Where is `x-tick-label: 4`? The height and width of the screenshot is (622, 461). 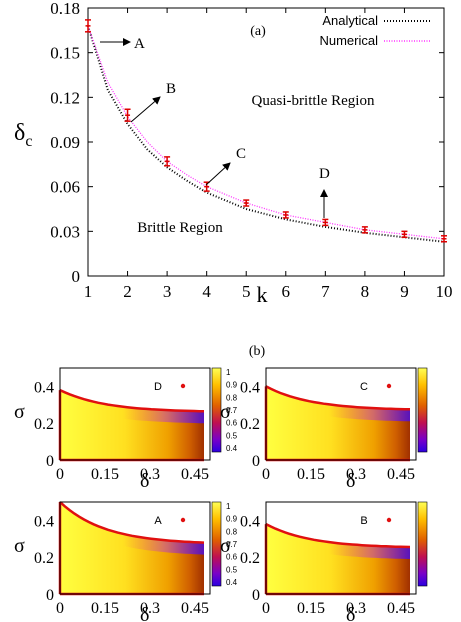 x-tick-label: 4 is located at coordinates (206, 291).